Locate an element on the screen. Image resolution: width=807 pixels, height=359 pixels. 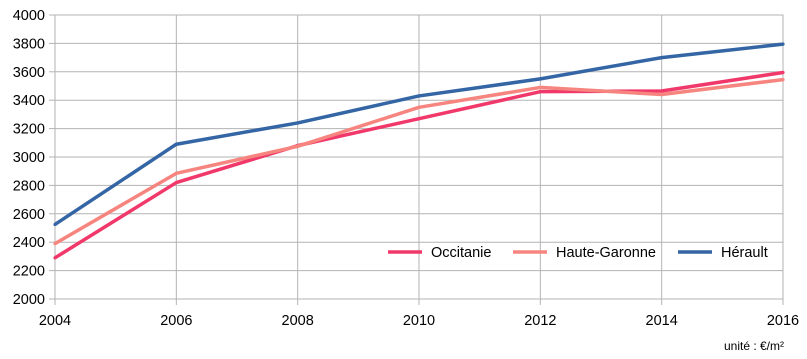
x-tick-label: 2006 is located at coordinates (176, 321).